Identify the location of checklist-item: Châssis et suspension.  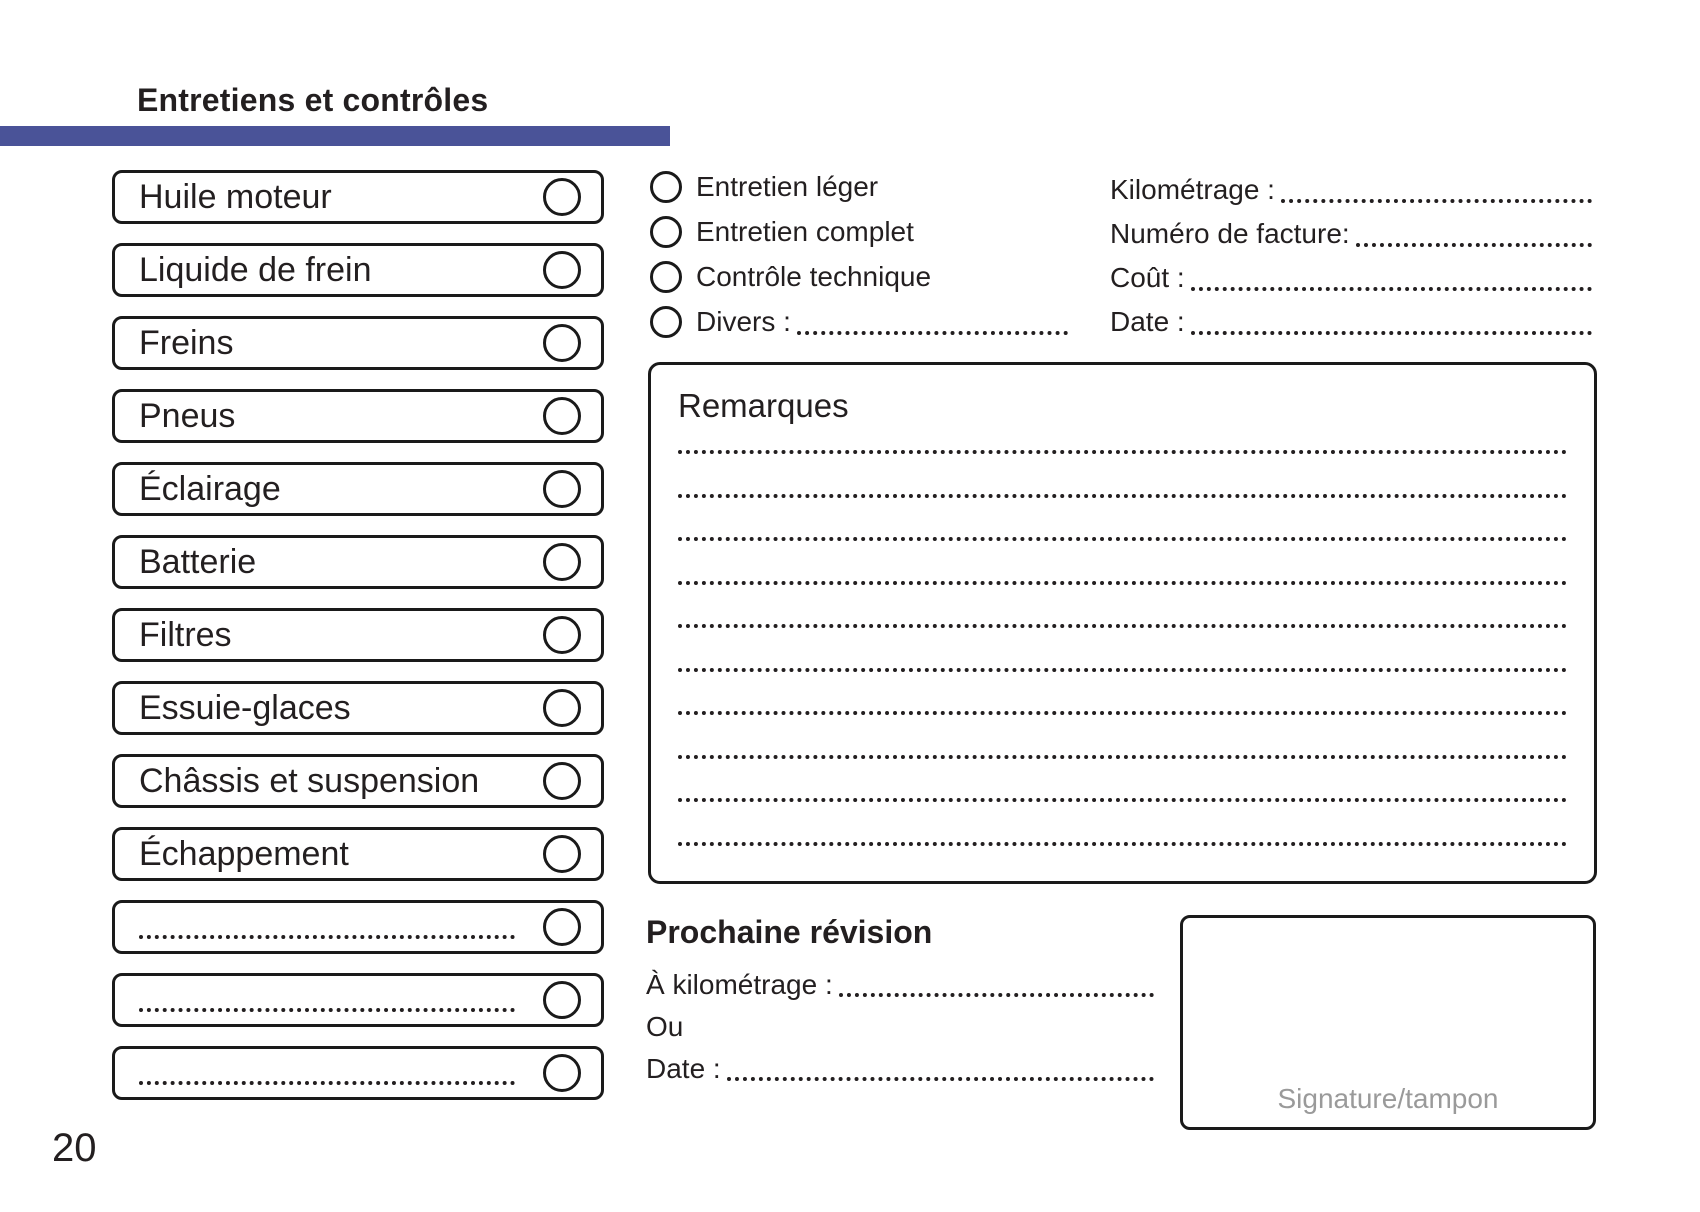
(358, 781).